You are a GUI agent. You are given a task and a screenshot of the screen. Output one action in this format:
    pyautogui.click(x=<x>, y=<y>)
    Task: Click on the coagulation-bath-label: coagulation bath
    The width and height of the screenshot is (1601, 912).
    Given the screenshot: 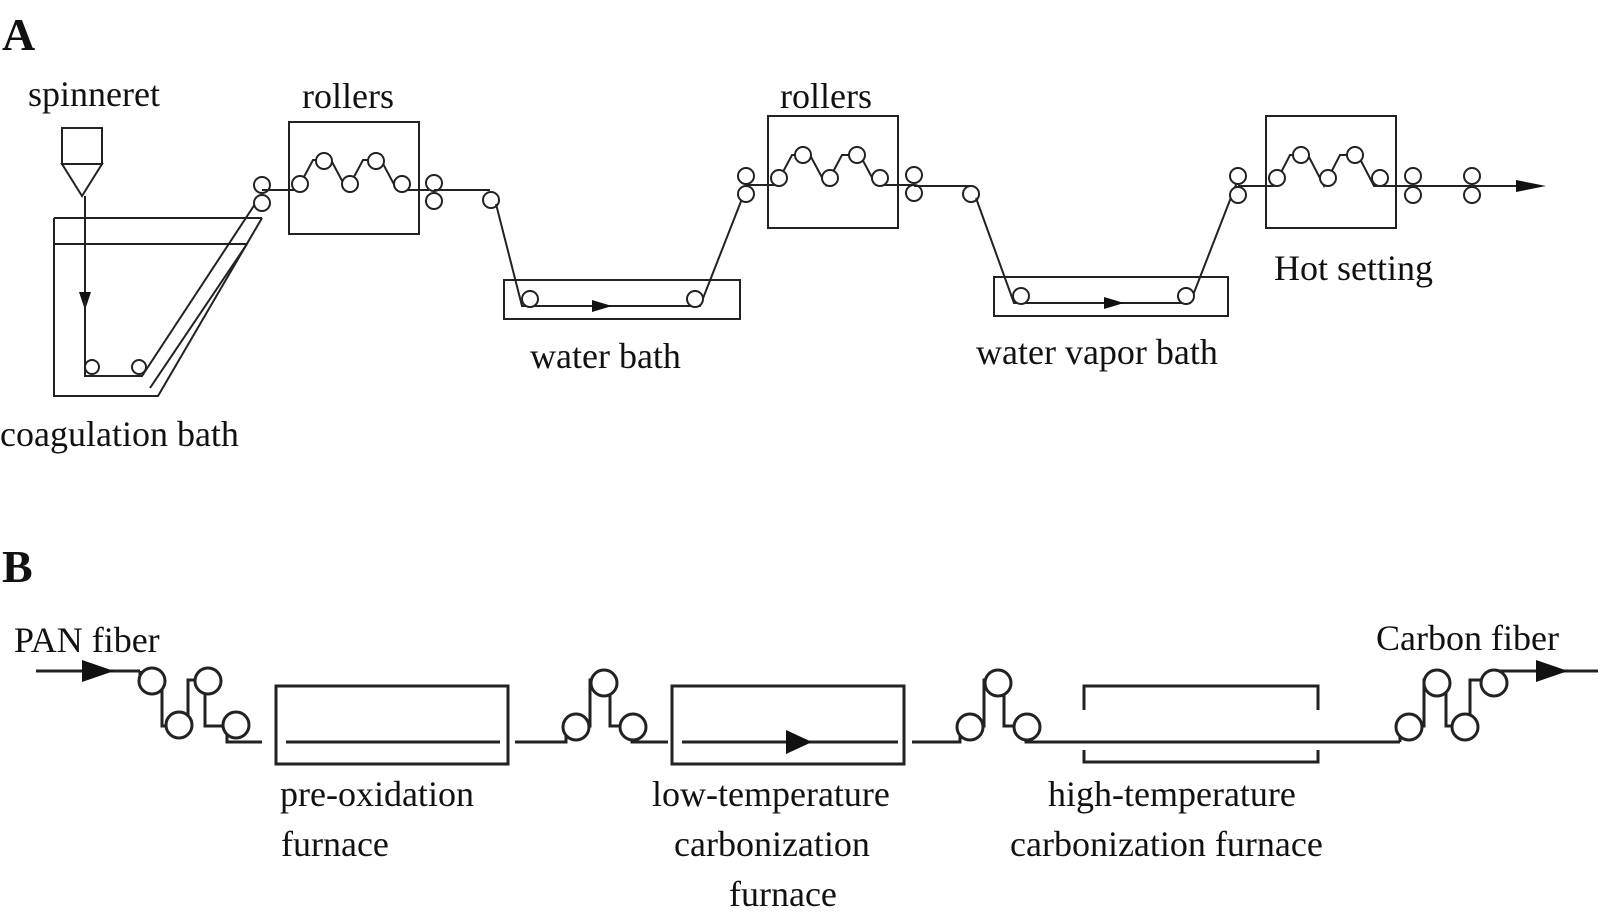 What is the action you would take?
    pyautogui.click(x=119, y=434)
    